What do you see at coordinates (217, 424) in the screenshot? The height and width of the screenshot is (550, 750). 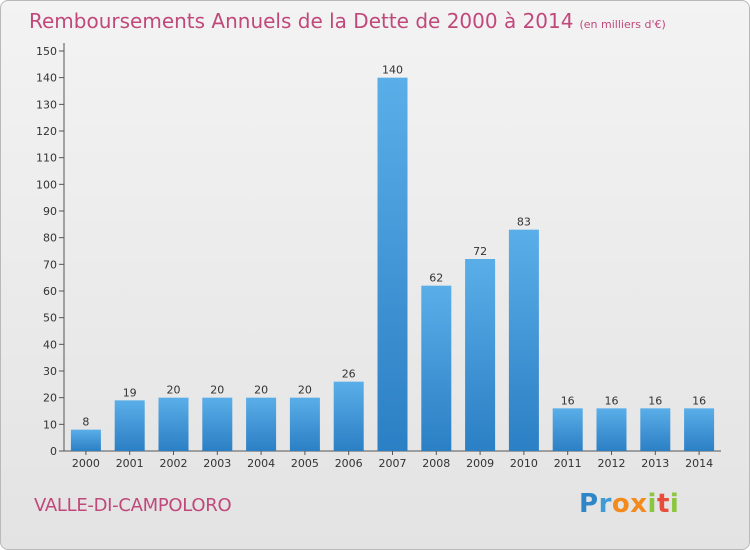 I see `bar-2003` at bounding box center [217, 424].